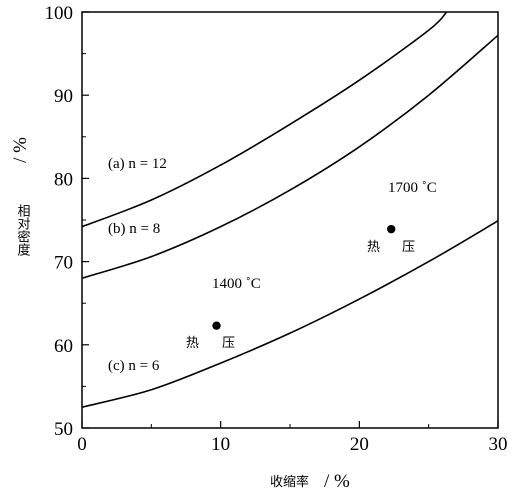  What do you see at coordinates (63, 263) in the screenshot?
I see `y-tick-label: 70` at bounding box center [63, 263].